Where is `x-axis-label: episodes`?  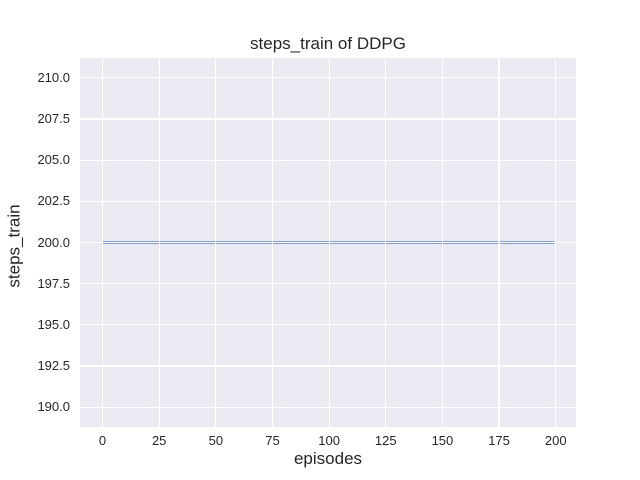
x-axis-label: episodes is located at coordinates (328, 458).